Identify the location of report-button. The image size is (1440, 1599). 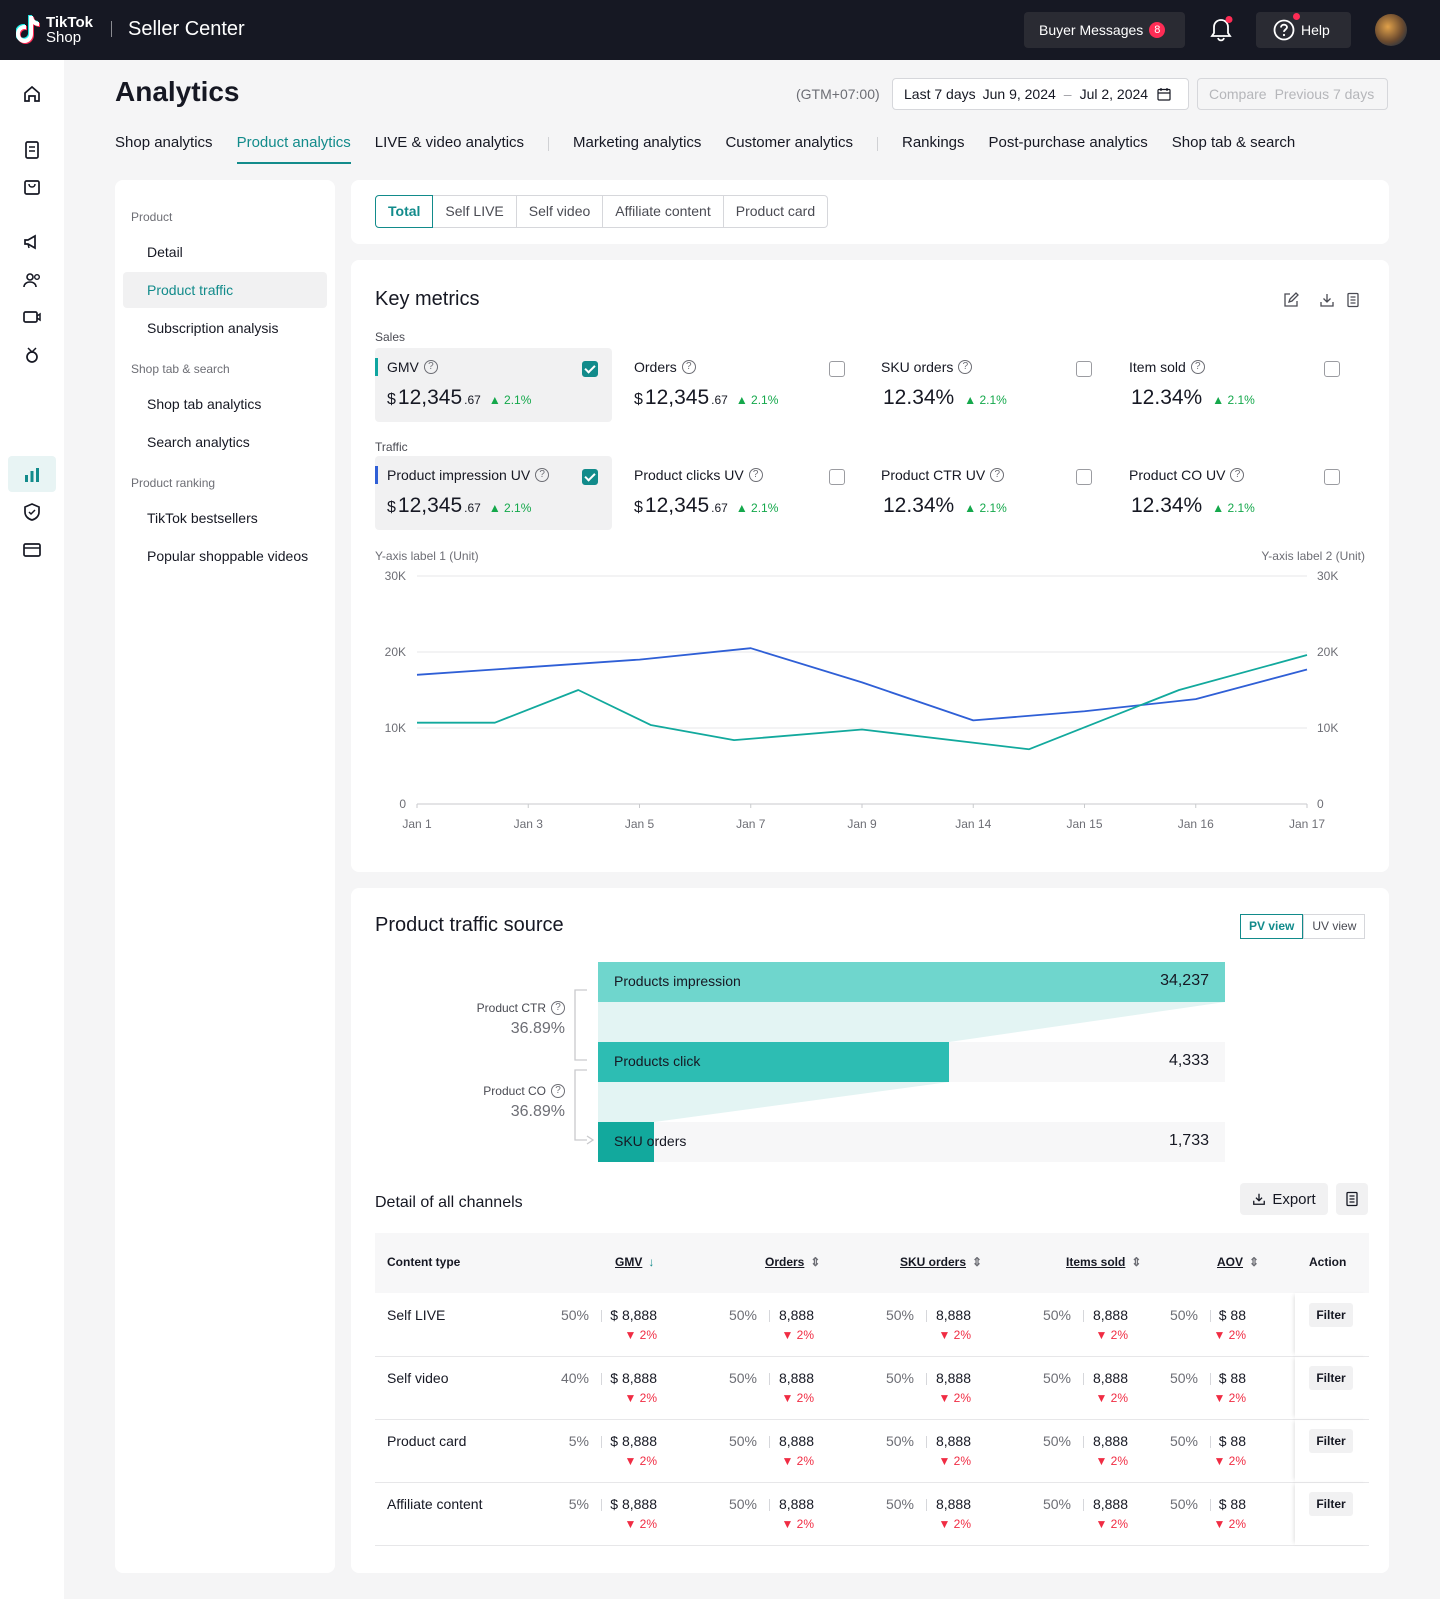
(1352, 1199).